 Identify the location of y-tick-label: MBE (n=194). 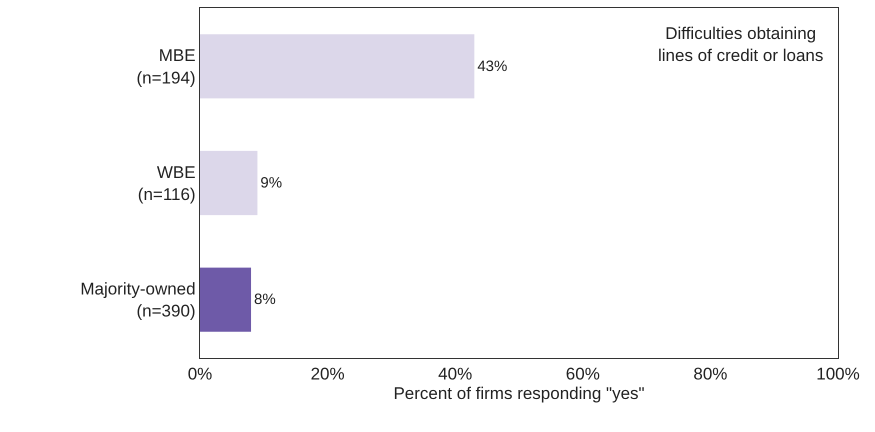
(166, 67).